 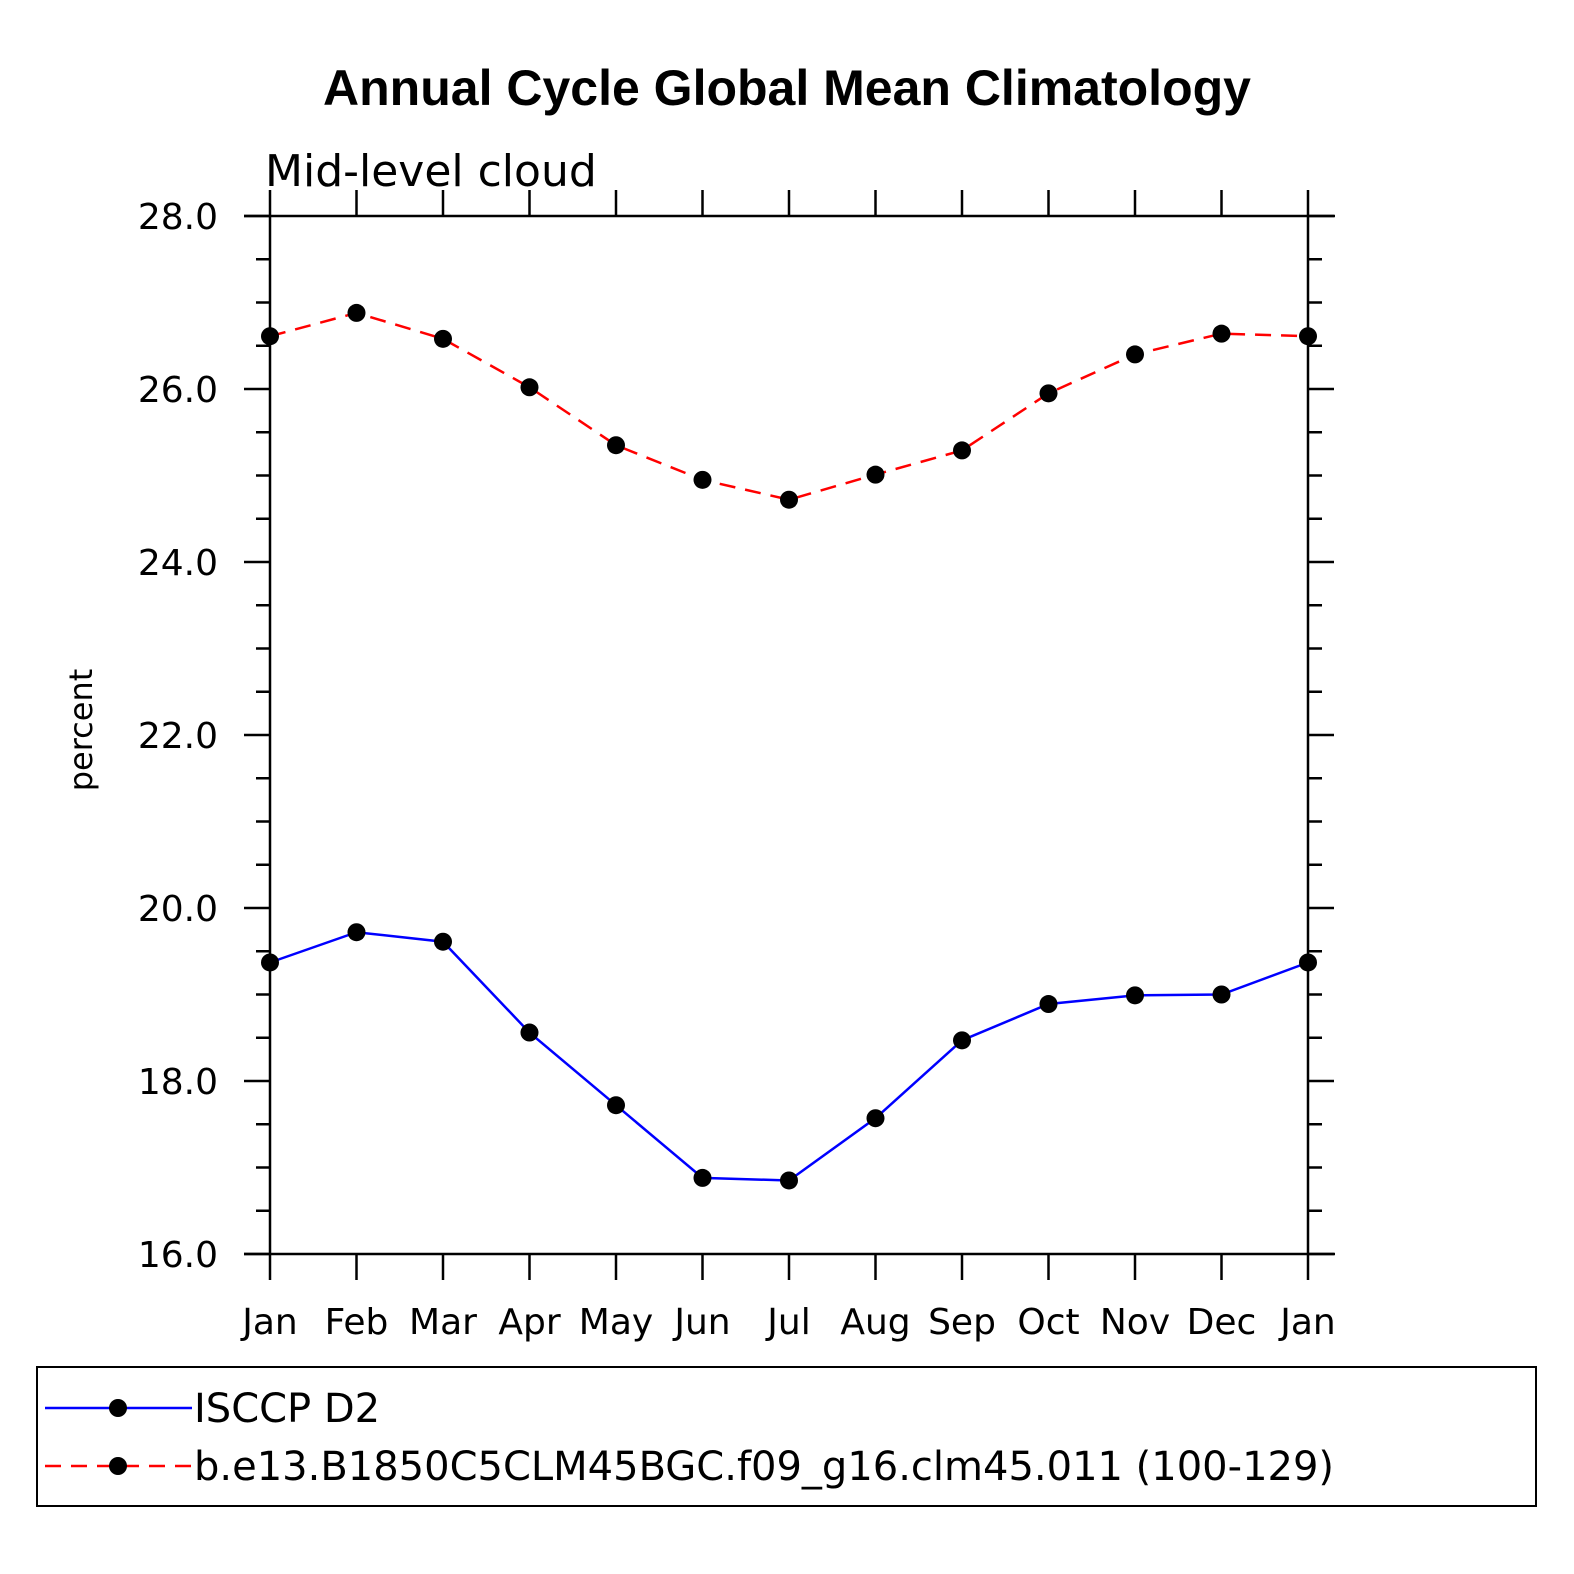 What do you see at coordinates (443, 1322) in the screenshot?
I see `x-tick-label: Mar` at bounding box center [443, 1322].